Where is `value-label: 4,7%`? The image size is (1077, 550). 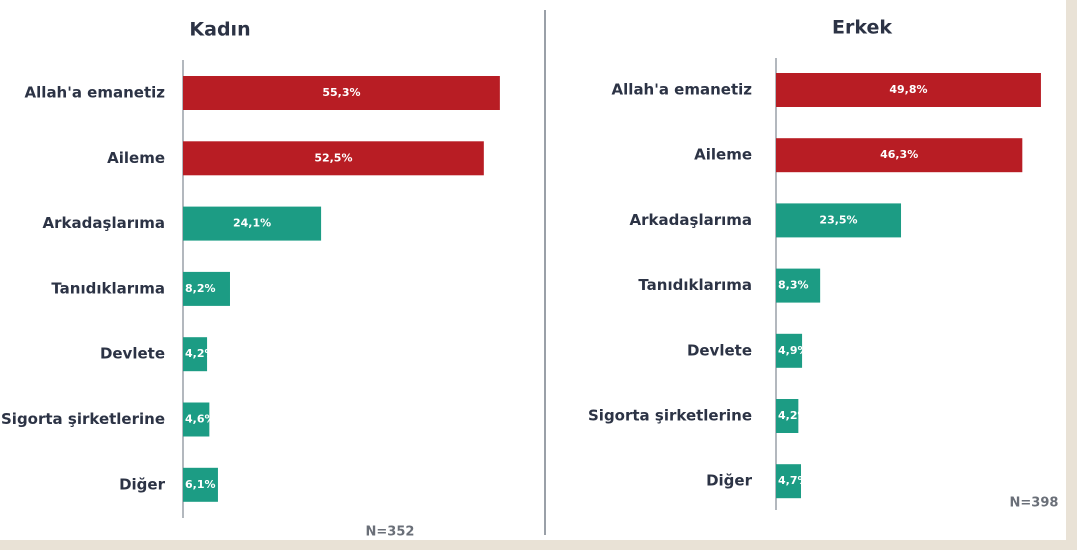
value-label: 4,7% is located at coordinates (793, 480).